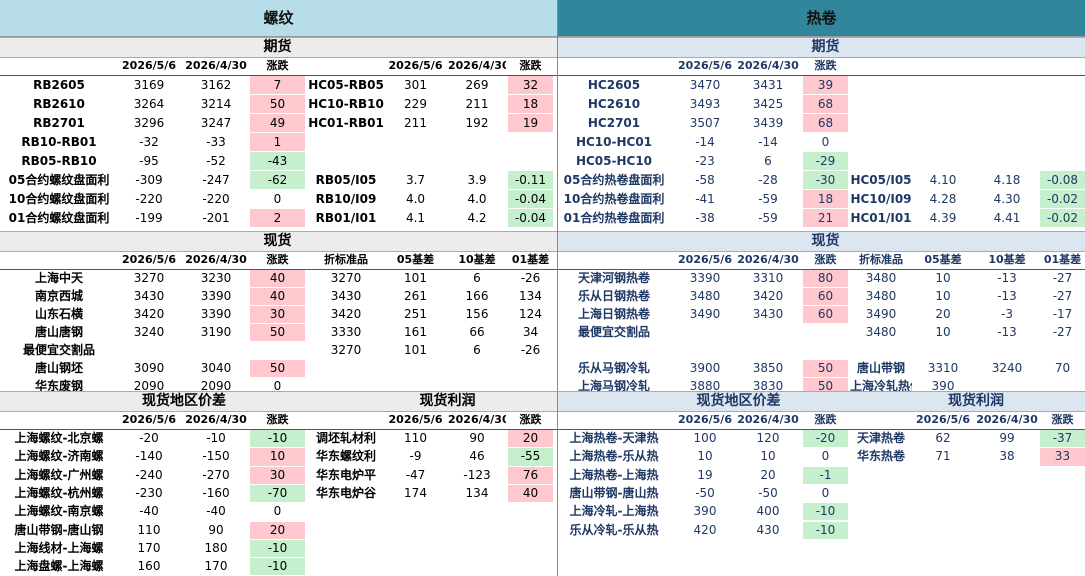 This screenshot has height=576, width=1085. Describe the element at coordinates (614, 438) in the screenshot. I see `row-label: 上海热卷-天津热` at that location.